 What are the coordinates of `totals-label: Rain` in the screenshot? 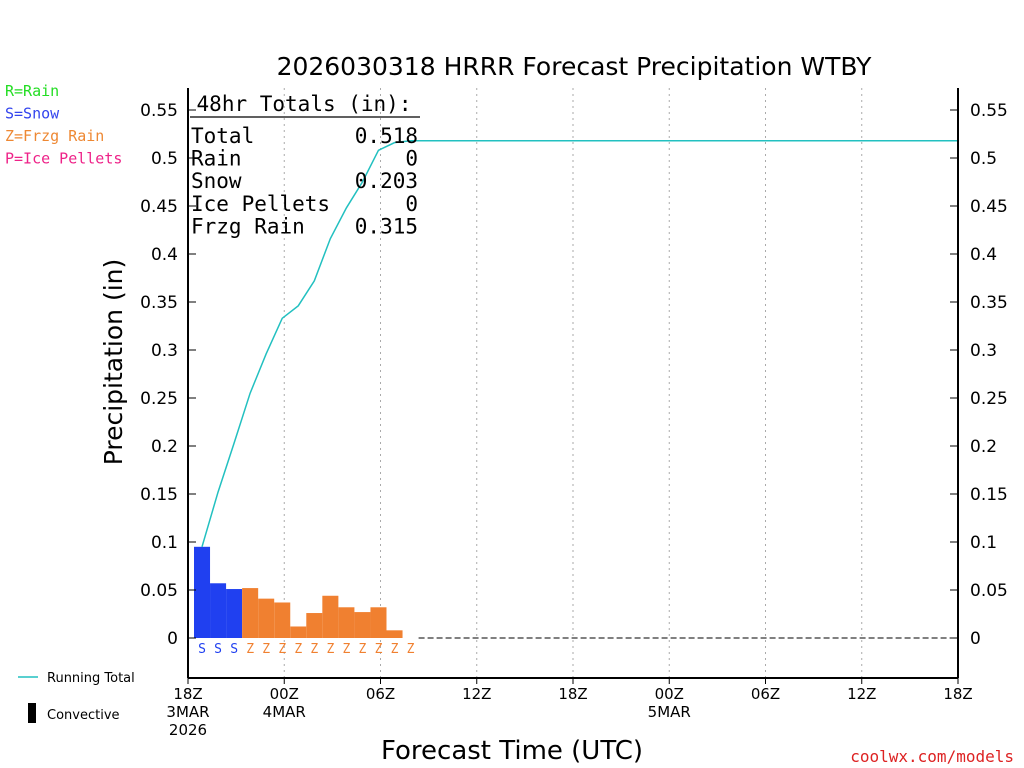 It's located at (216, 159).